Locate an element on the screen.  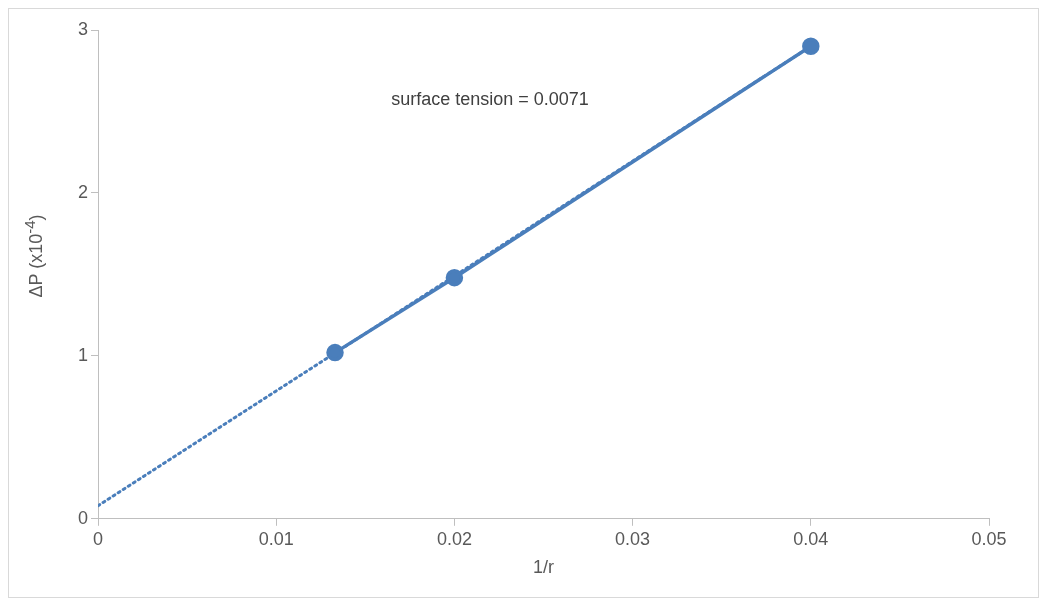
x-tick-label: 0.02 is located at coordinates (454, 538).